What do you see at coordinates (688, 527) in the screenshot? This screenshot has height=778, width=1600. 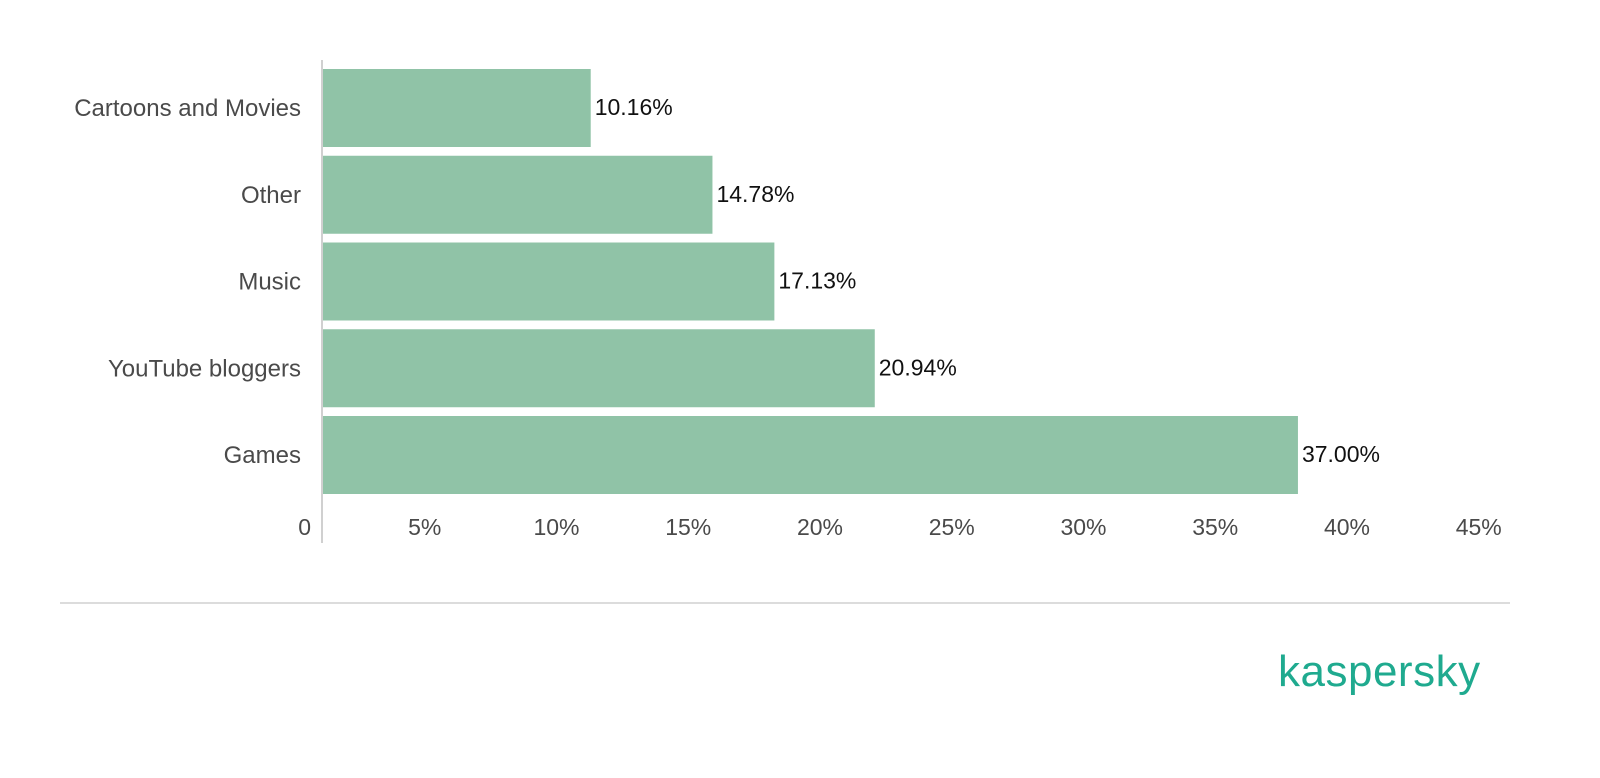 I see `x-tick-label: 15%` at bounding box center [688, 527].